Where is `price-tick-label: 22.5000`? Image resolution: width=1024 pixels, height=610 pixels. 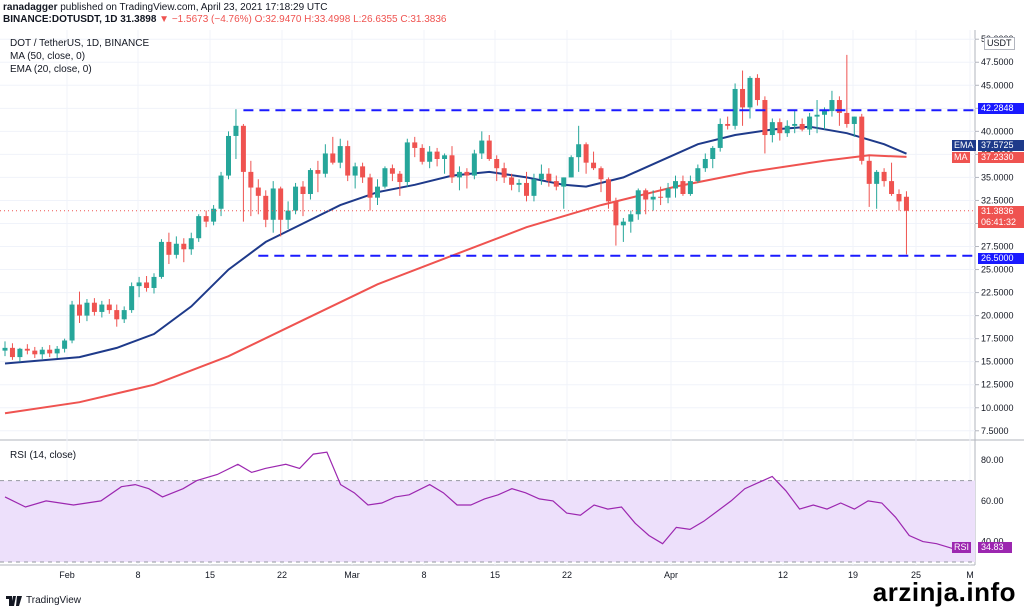
price-tick-label: 22.5000 is located at coordinates (997, 293).